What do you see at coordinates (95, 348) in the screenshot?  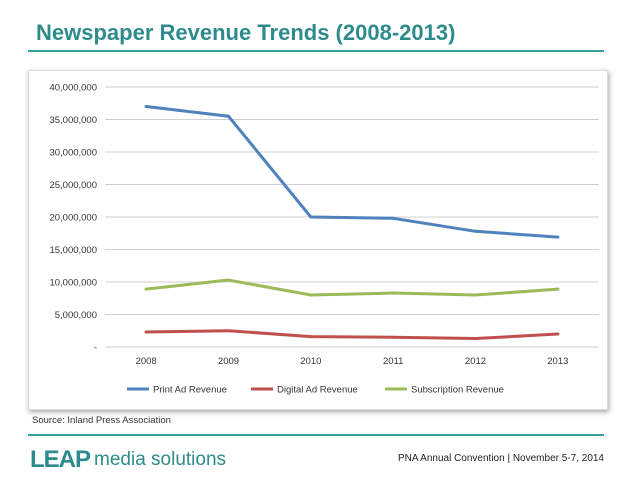 I see `y-tick-label: -` at bounding box center [95, 348].